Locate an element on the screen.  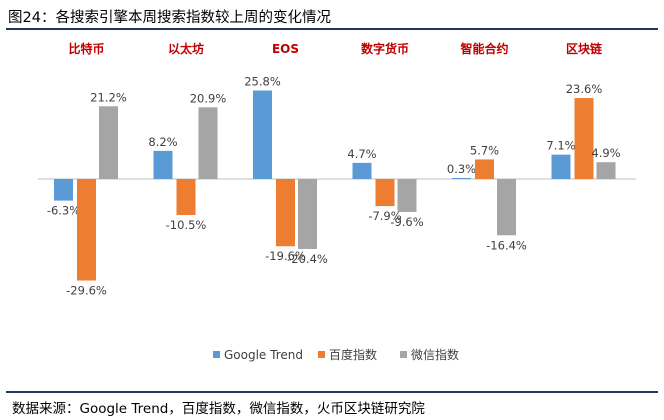
category-label: 以太坊 is located at coordinates (186, 48).